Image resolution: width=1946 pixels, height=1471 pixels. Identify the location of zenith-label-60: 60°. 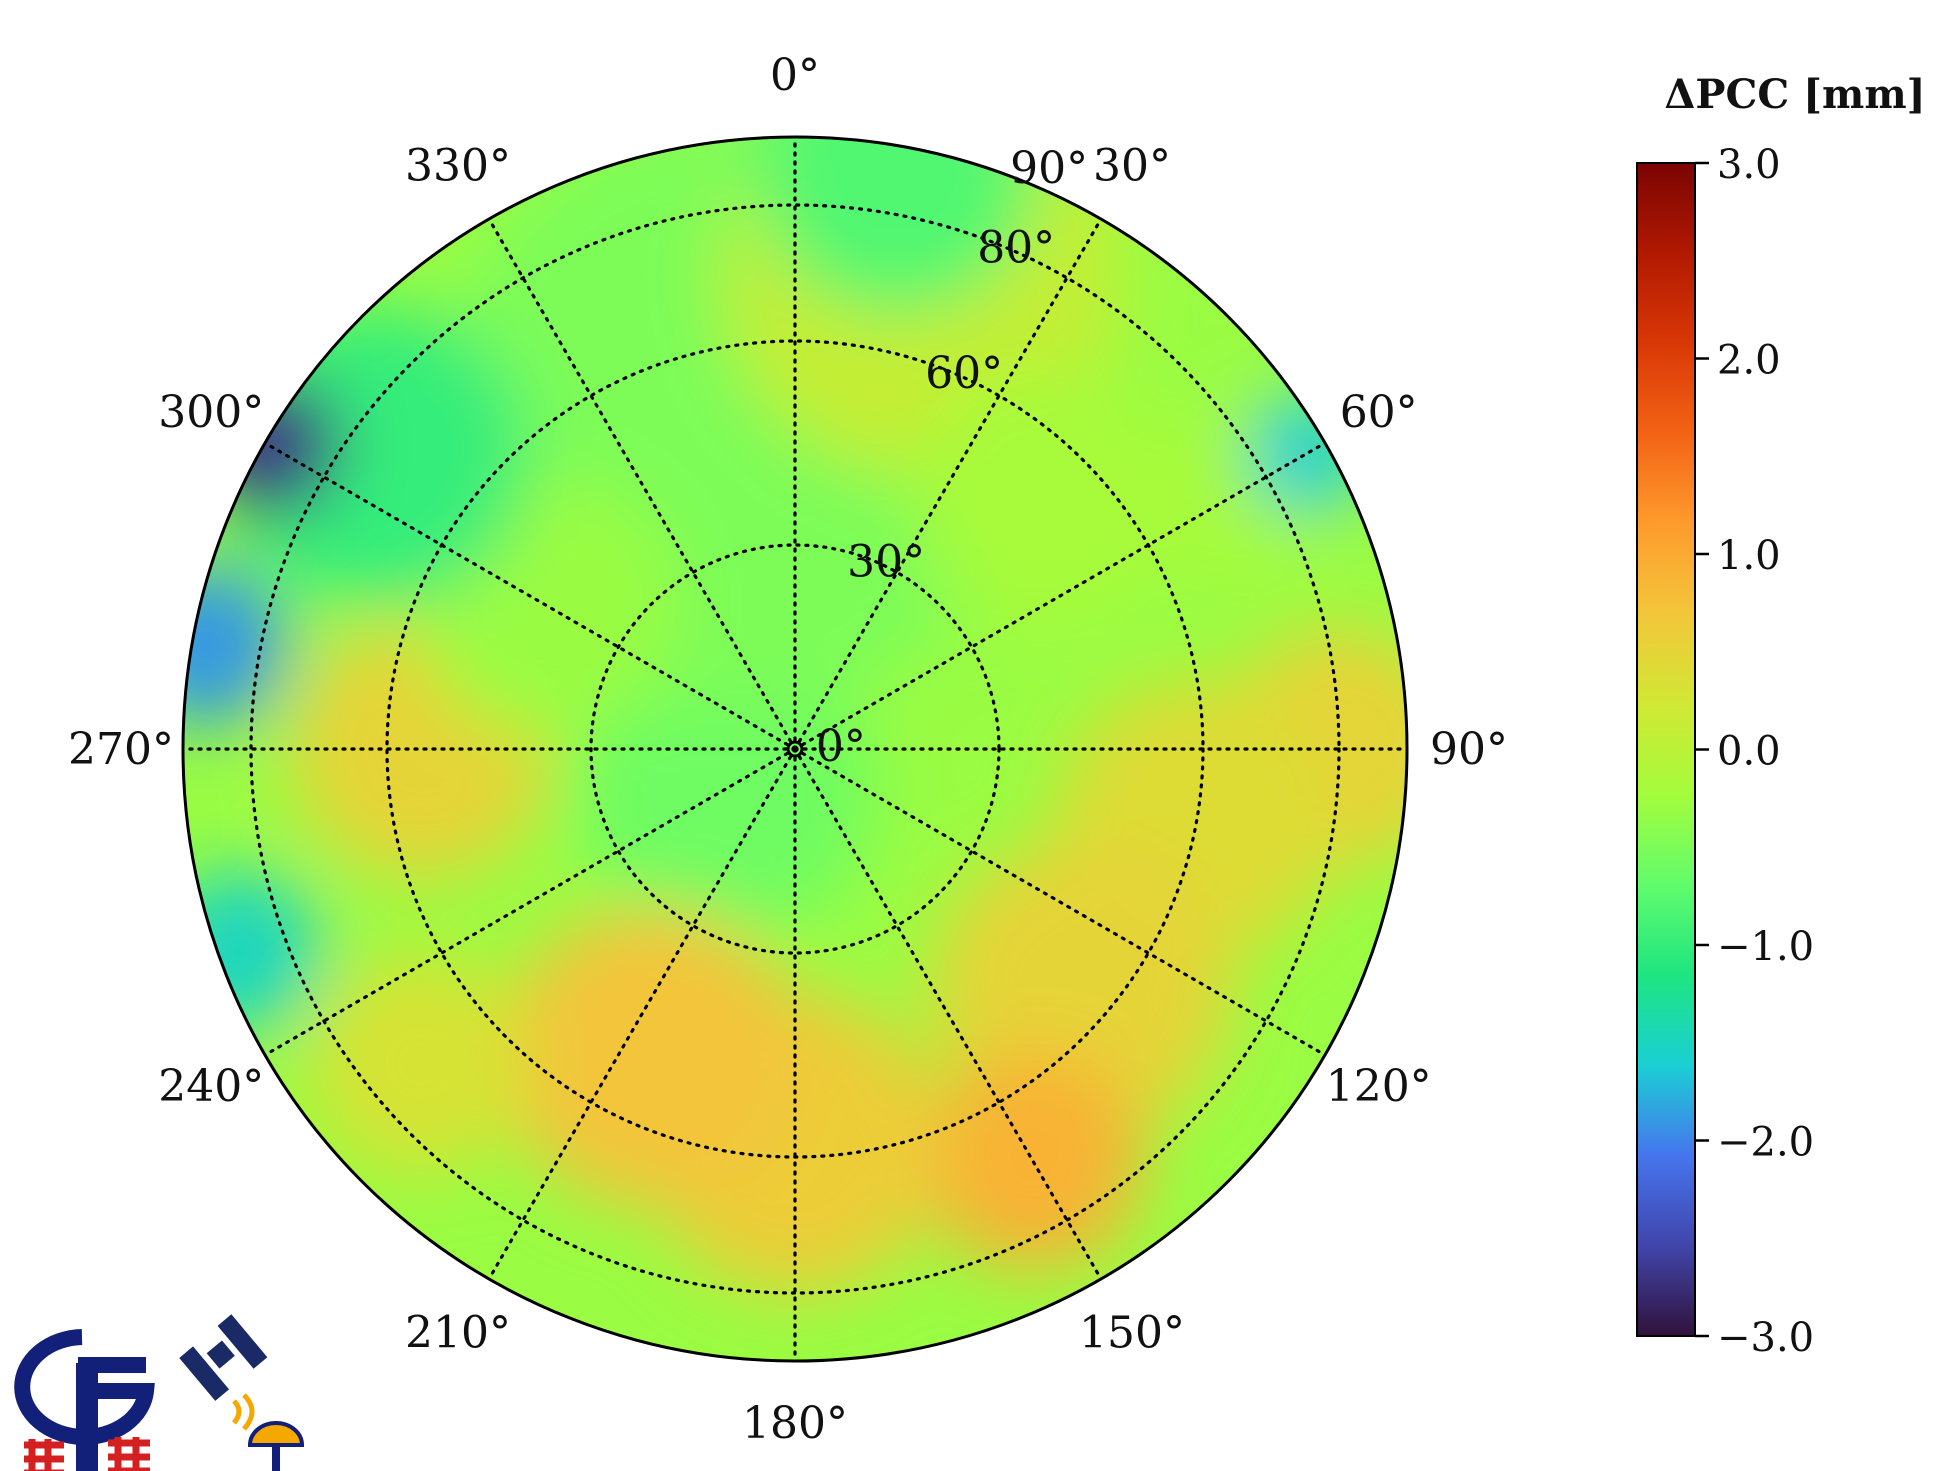
(964, 373).